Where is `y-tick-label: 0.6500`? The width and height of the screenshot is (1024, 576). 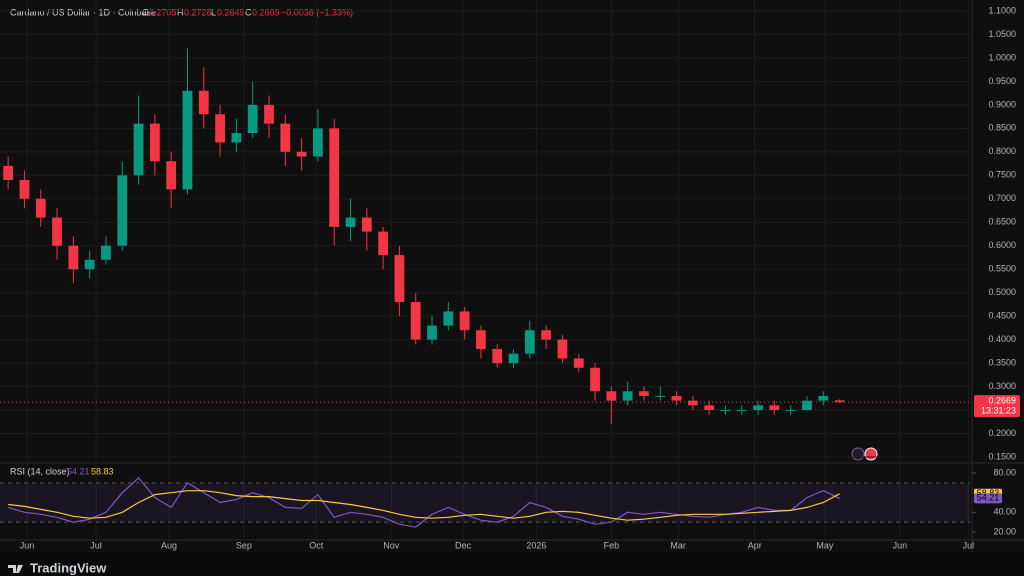
y-tick-label: 0.6500 is located at coordinates (1002, 222).